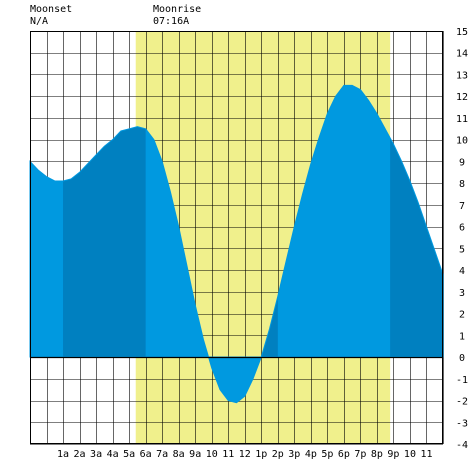 The width and height of the screenshot is (474, 474). I want to click on moonrise-label: Moonrise, so click(177, 9).